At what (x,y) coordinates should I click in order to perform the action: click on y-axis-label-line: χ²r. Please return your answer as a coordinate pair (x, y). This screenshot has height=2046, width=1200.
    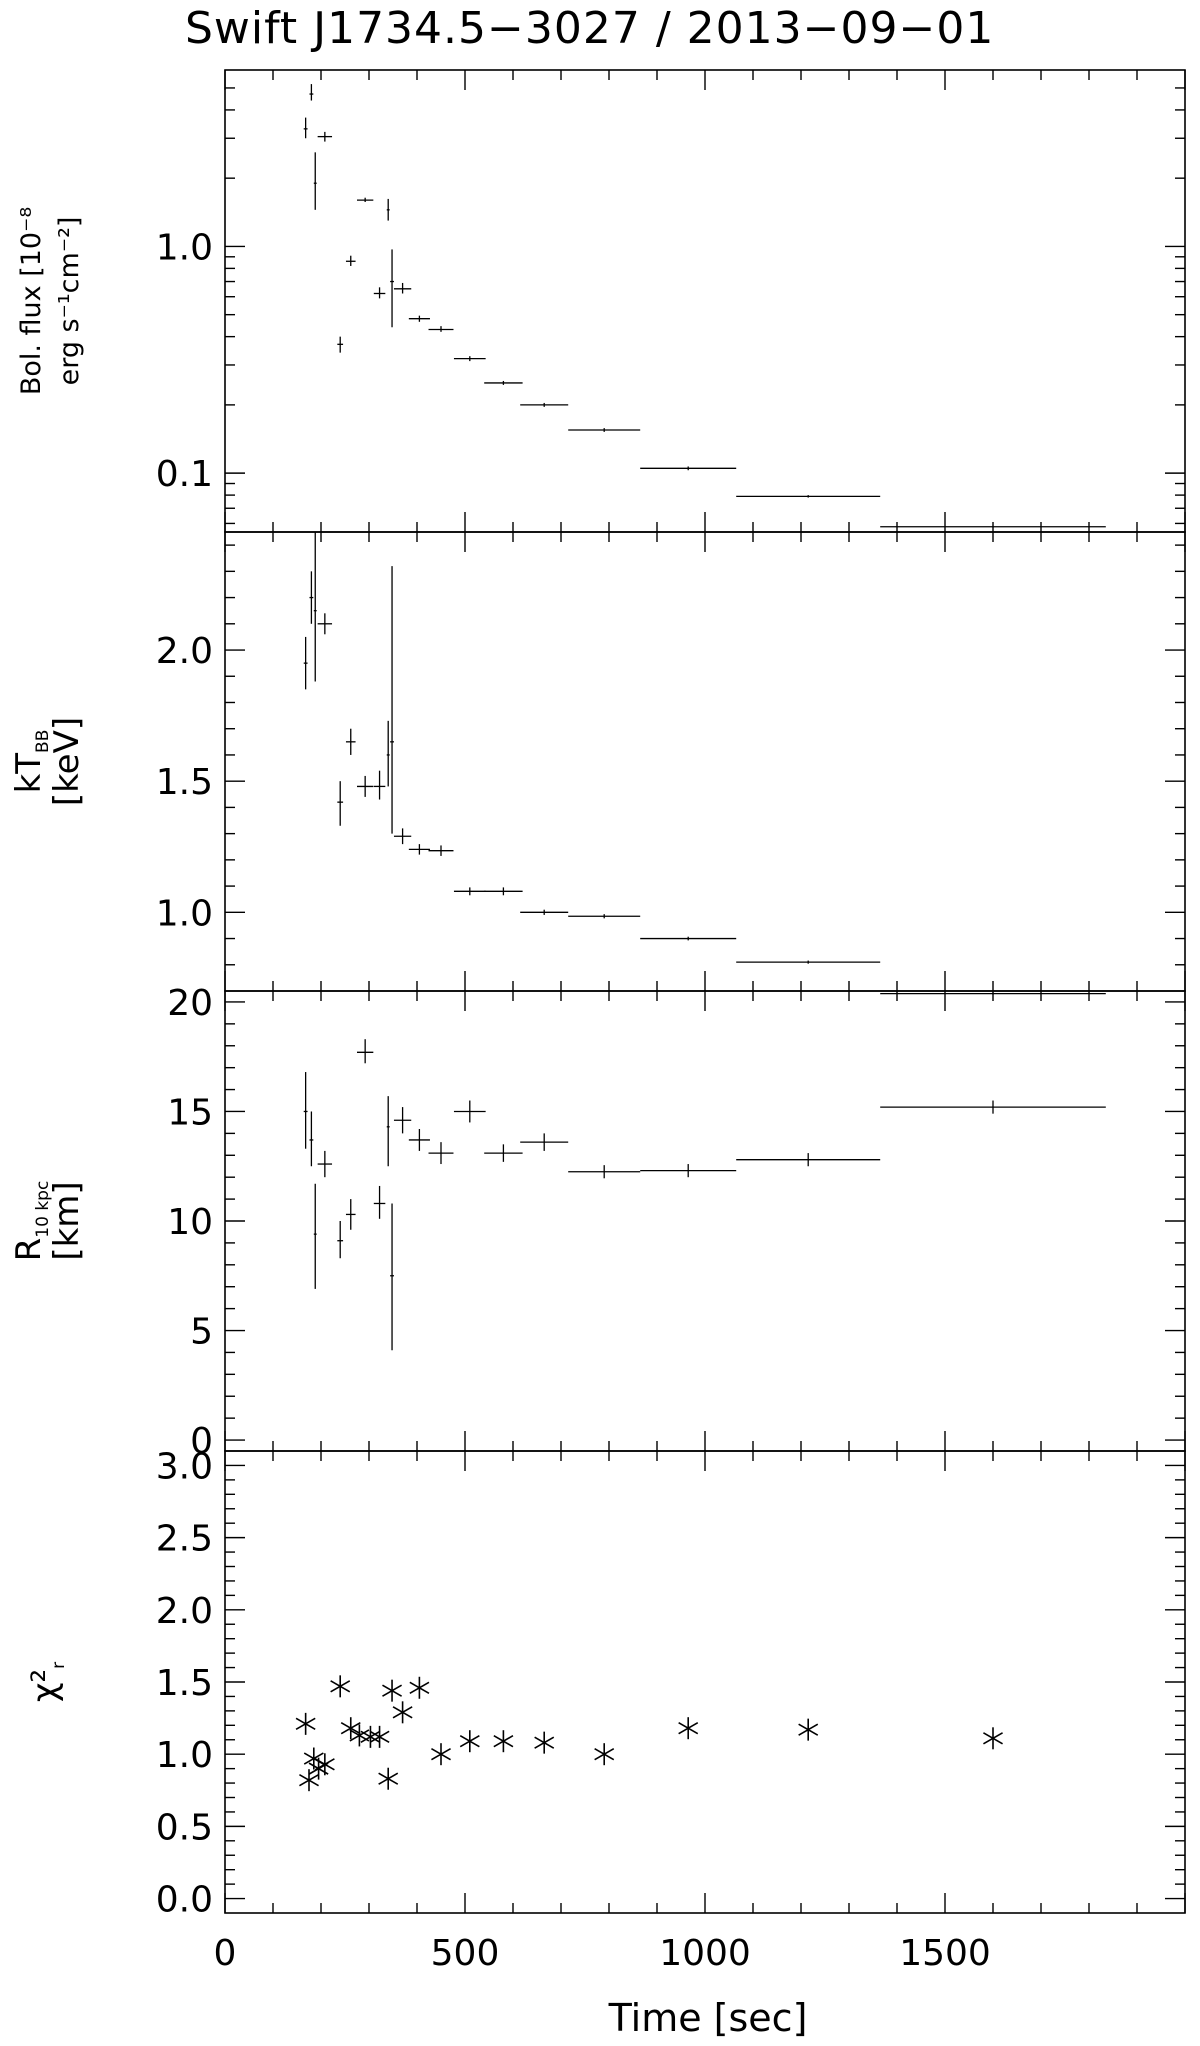
    Looking at the image, I should click on (47, 1682).